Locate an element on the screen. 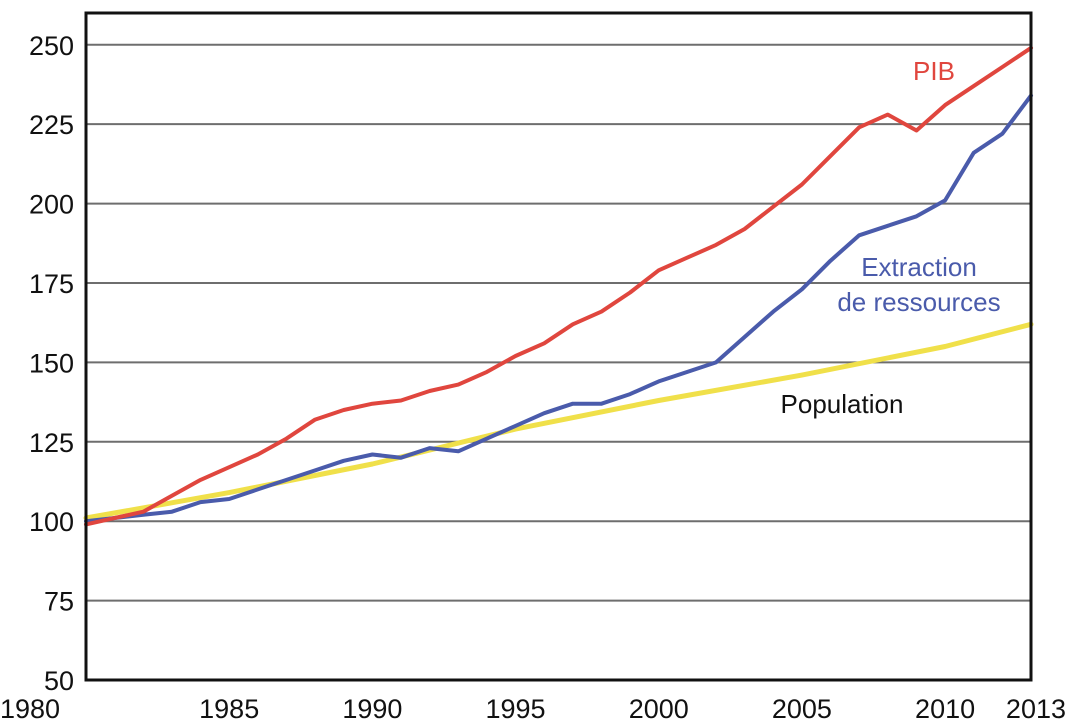  x-tick-label-2013: 2013 is located at coordinates (1036, 709).